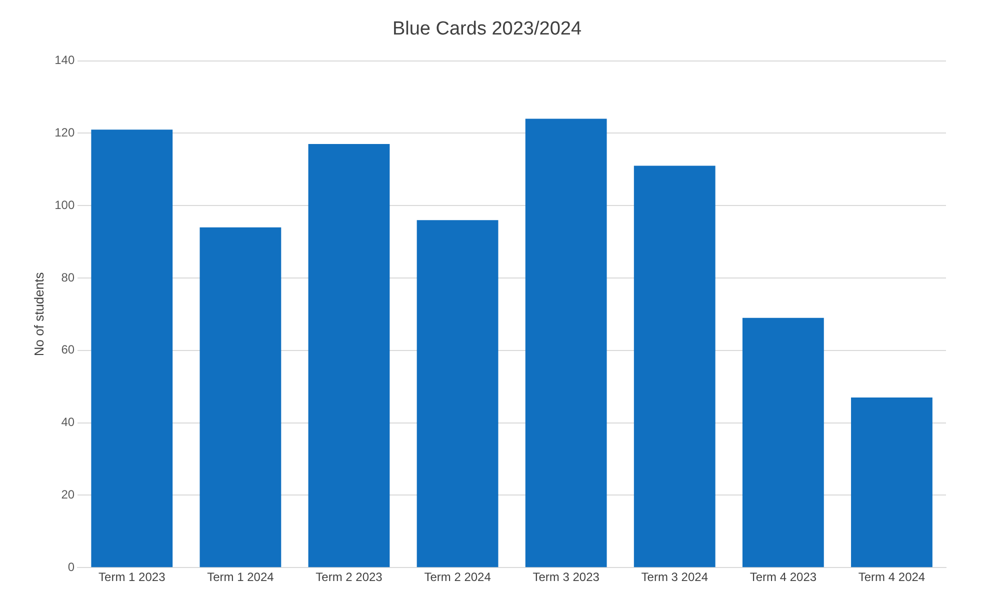 Image resolution: width=984 pixels, height=601 pixels. Describe the element at coordinates (64, 60) in the screenshot. I see `y-tick-label: 140` at that location.